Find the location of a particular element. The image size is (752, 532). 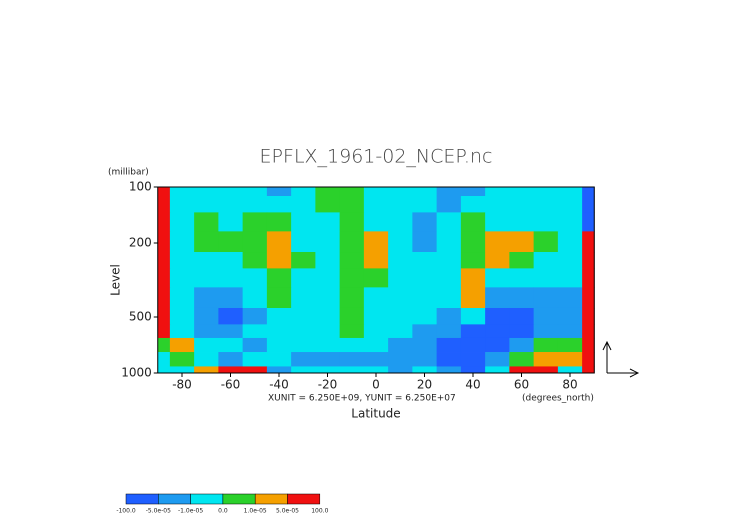

ref-arrow-up is located at coordinates (607, 356).